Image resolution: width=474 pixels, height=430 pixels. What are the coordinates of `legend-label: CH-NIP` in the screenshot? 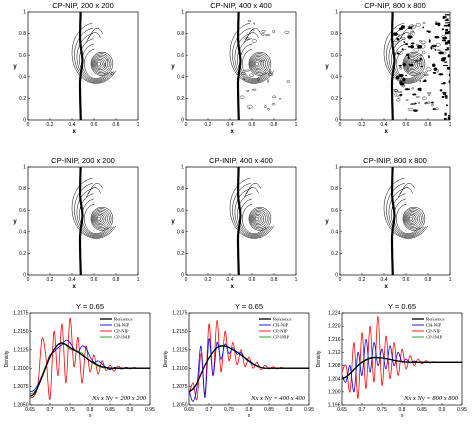 It's located at (122, 325).